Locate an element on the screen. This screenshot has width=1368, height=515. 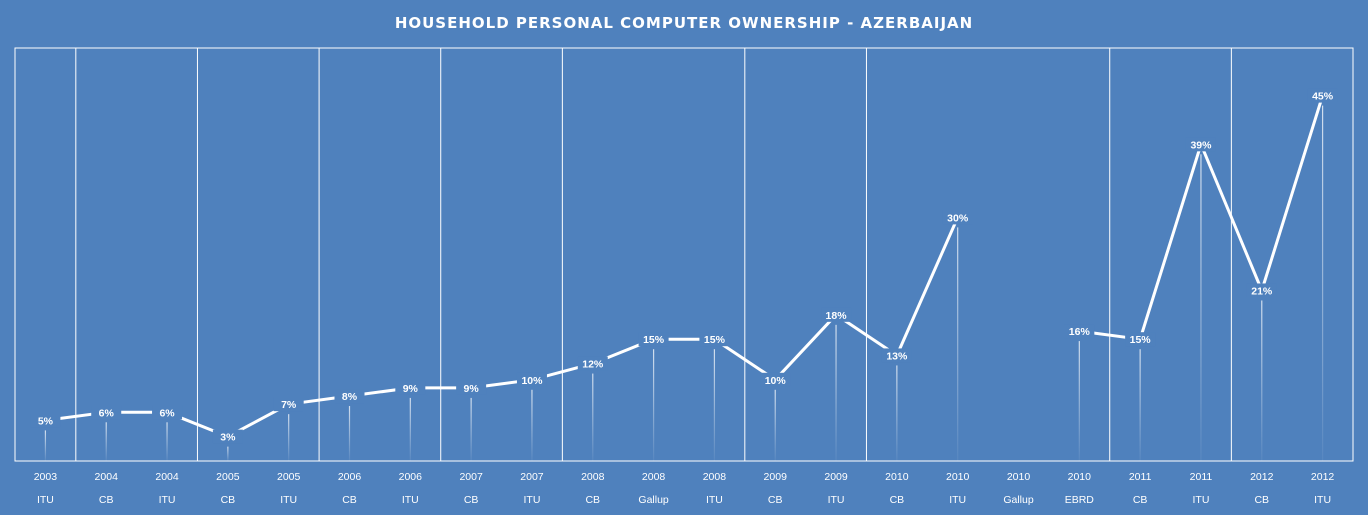
data-label: 13% is located at coordinates (897, 356).